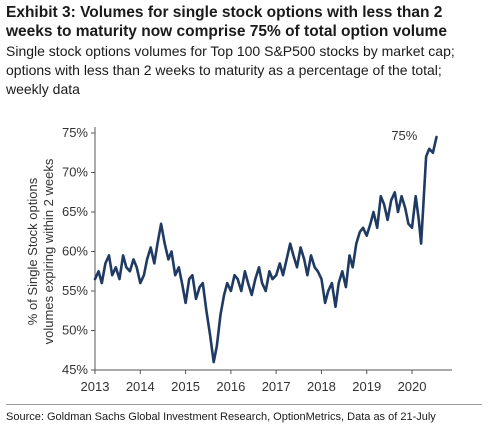  I want to click on y-axis-title: volumes expiring within 2 weeks, so click(48, 251).